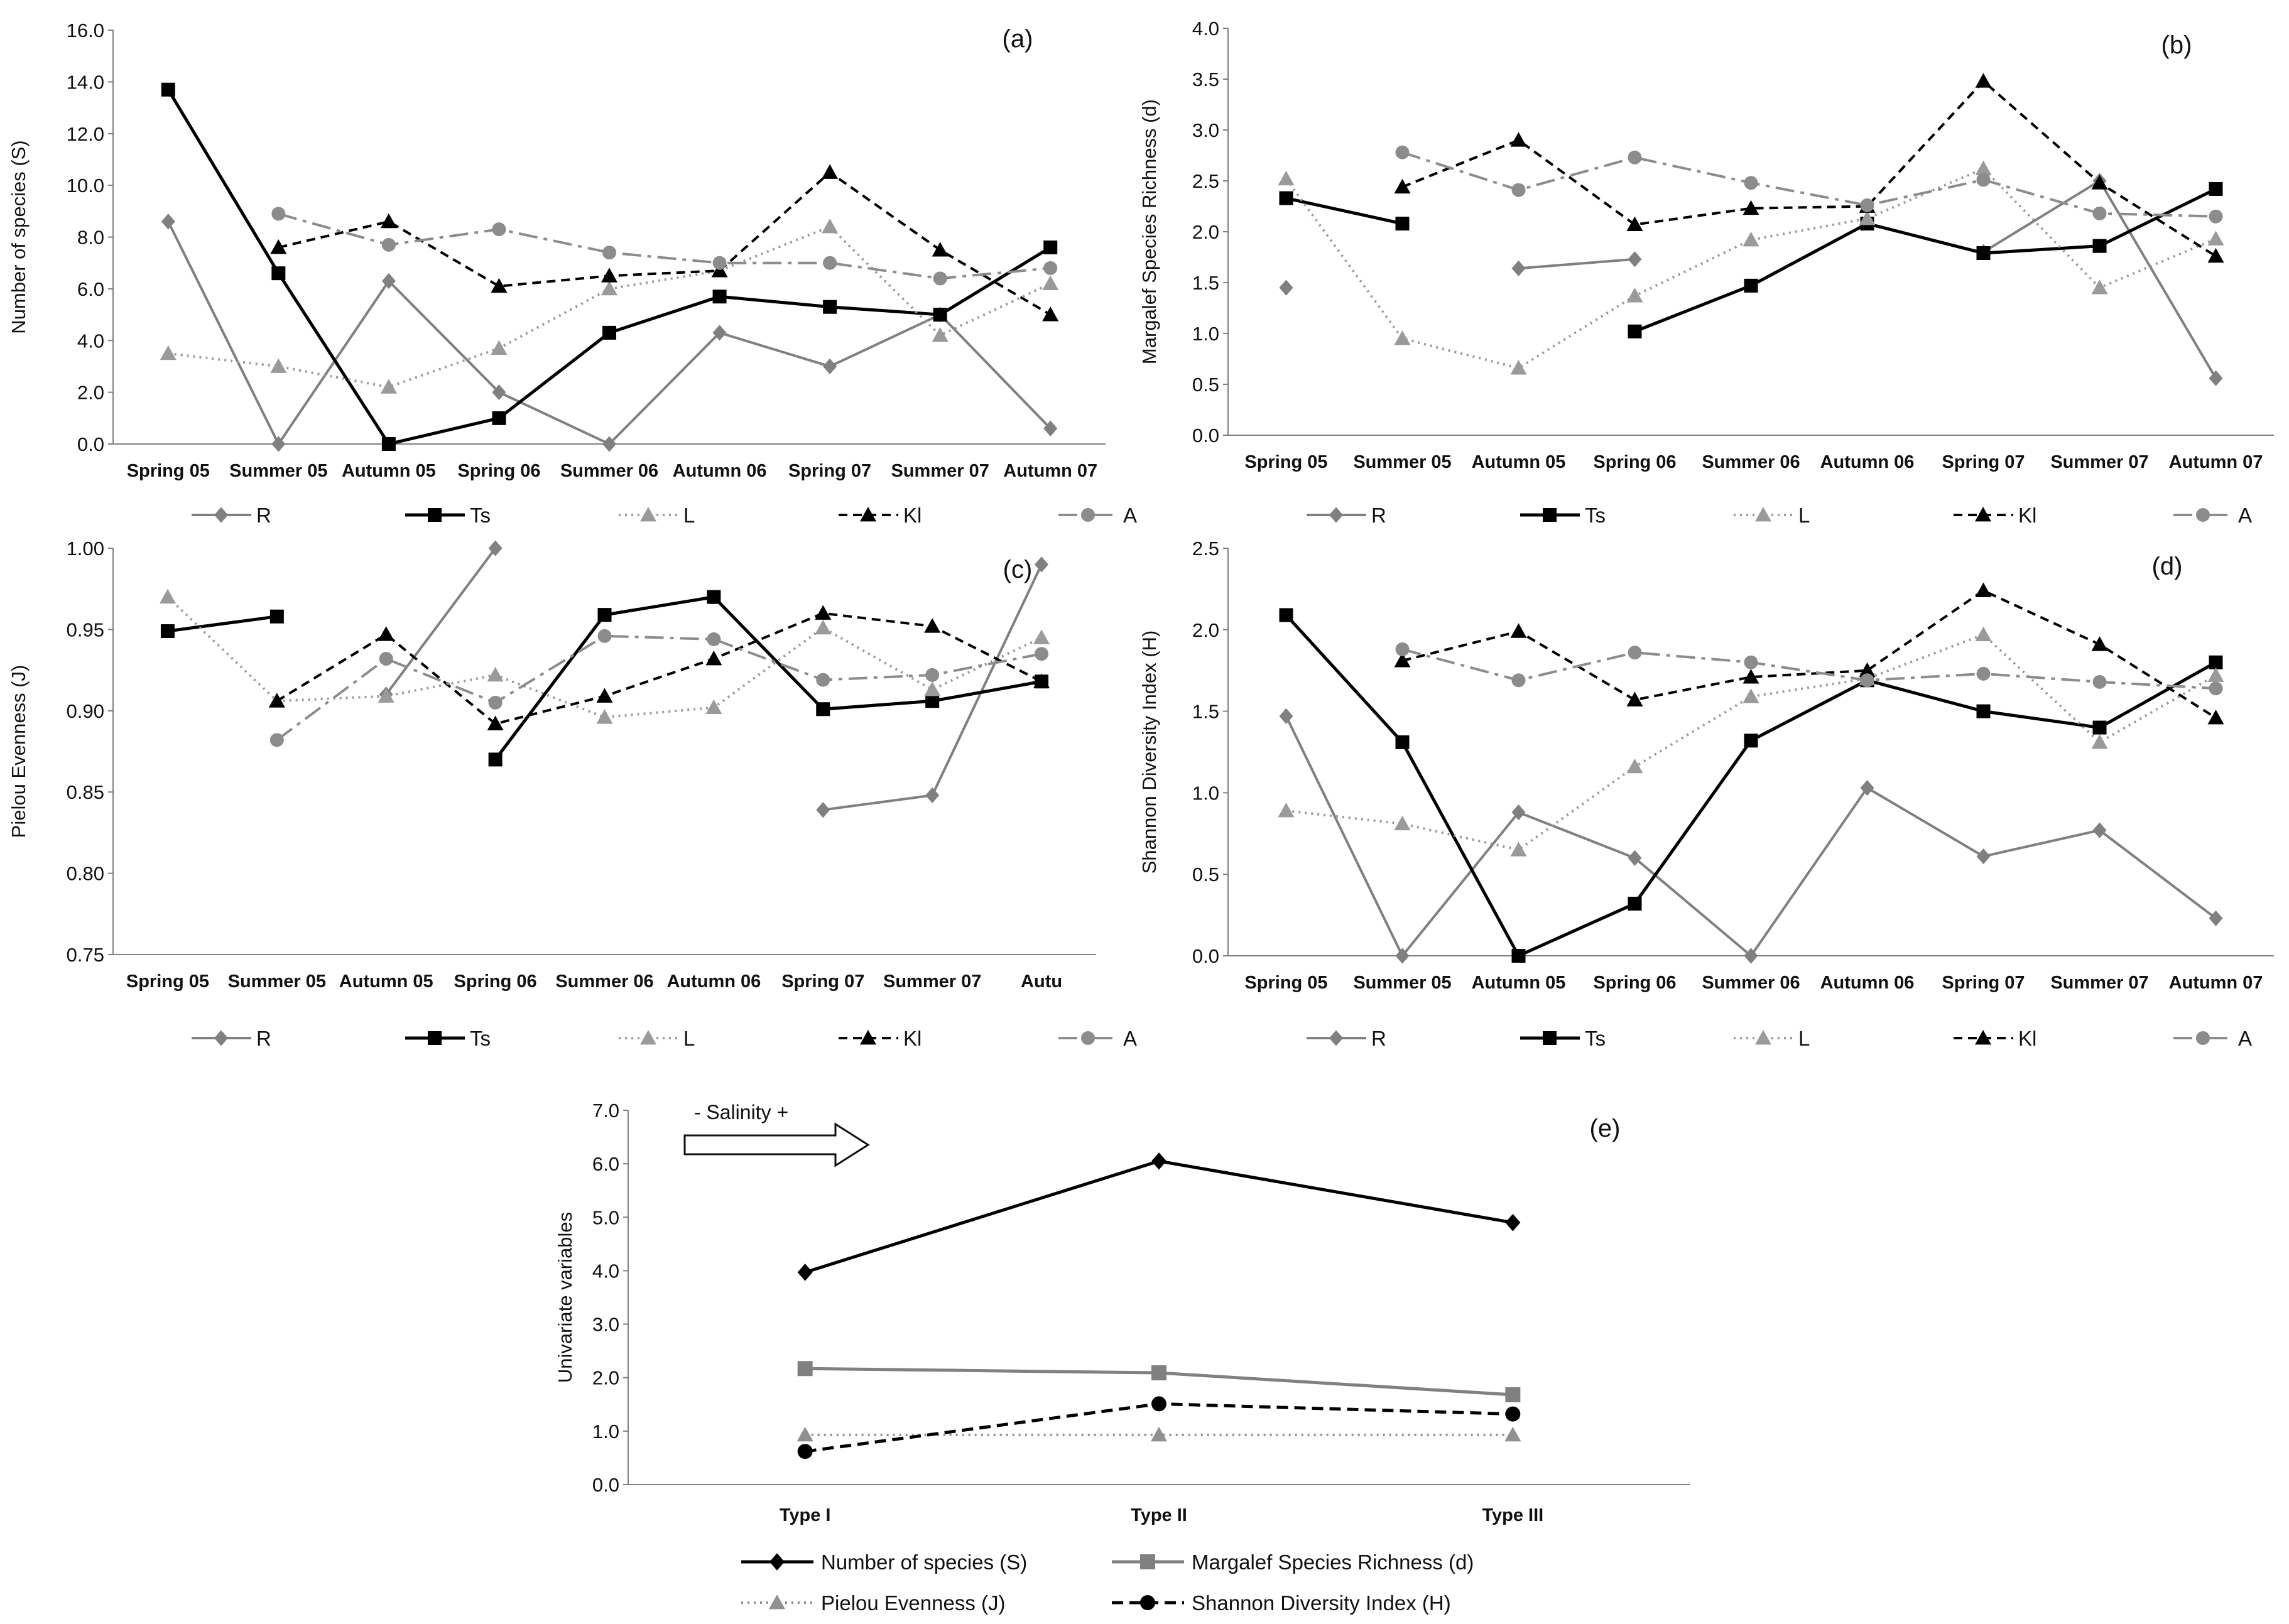  I want to click on y-tick-label: 1.00, so click(85, 549).